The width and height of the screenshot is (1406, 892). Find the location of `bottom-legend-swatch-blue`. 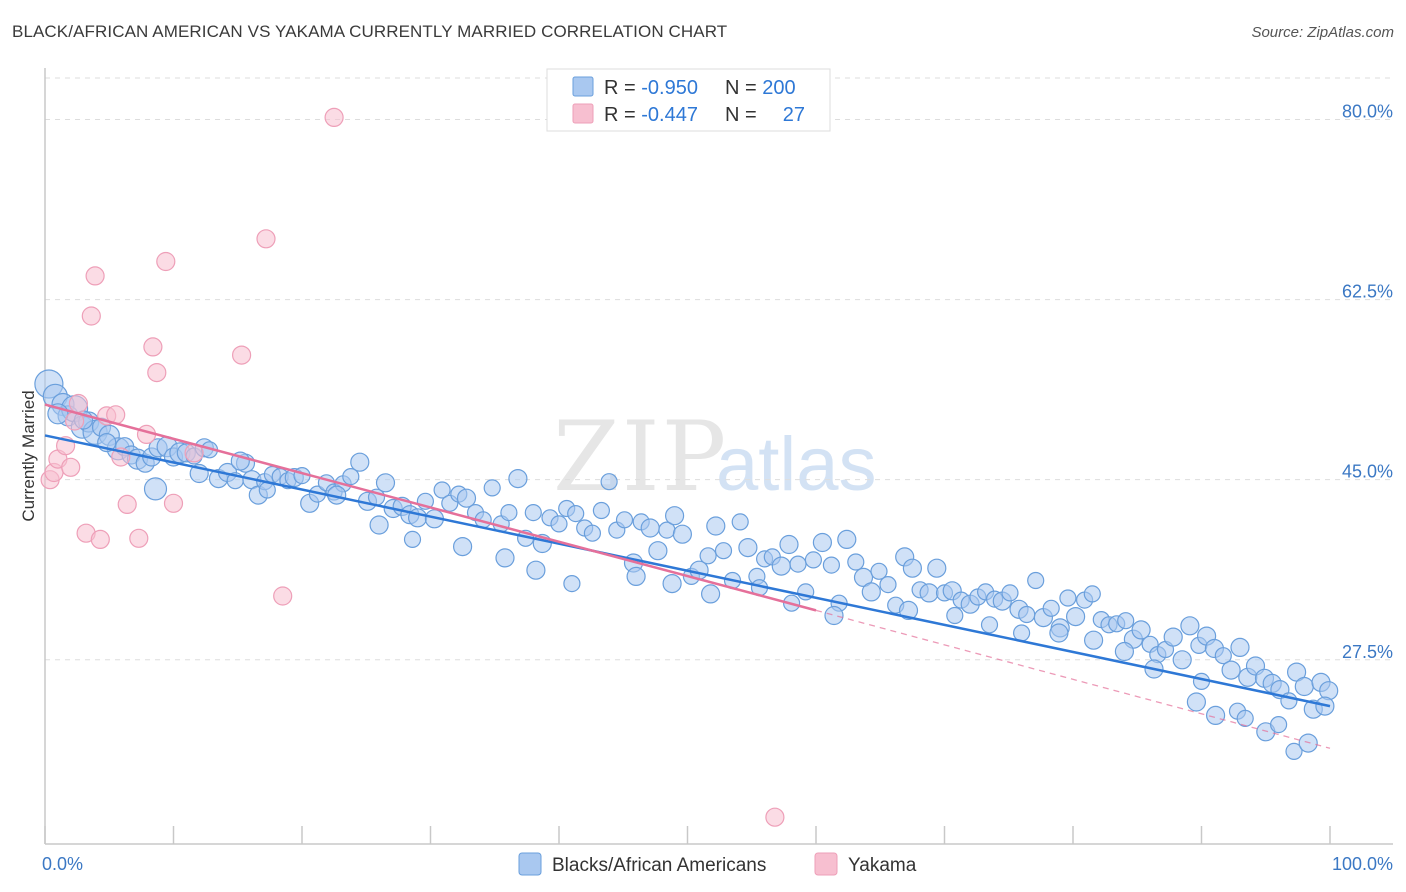

bottom-legend-swatch-blue is located at coordinates (530, 864).